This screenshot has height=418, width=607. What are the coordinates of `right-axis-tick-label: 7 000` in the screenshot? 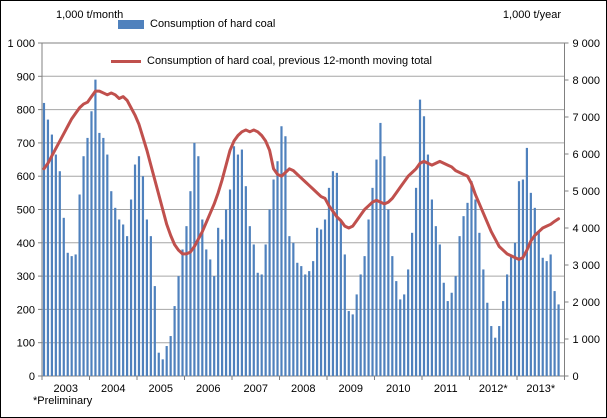 It's located at (587, 118).